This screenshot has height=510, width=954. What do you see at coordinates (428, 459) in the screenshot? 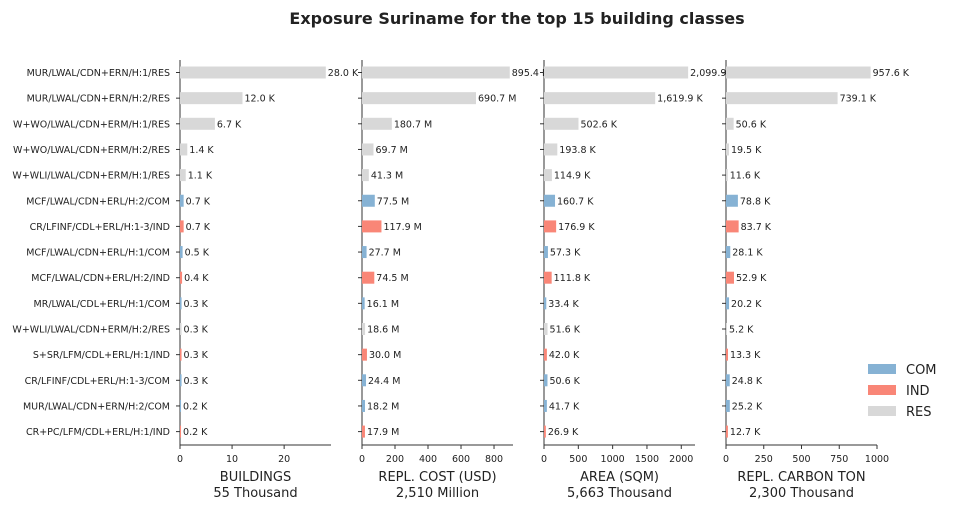
I see `x-tick-label: 400` at bounding box center [428, 459].